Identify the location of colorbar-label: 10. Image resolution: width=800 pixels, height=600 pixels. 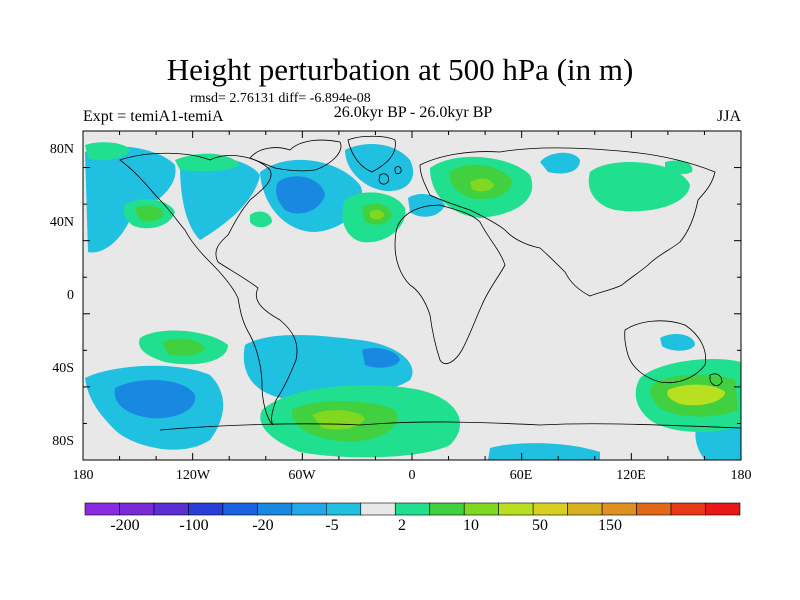
(471, 525).